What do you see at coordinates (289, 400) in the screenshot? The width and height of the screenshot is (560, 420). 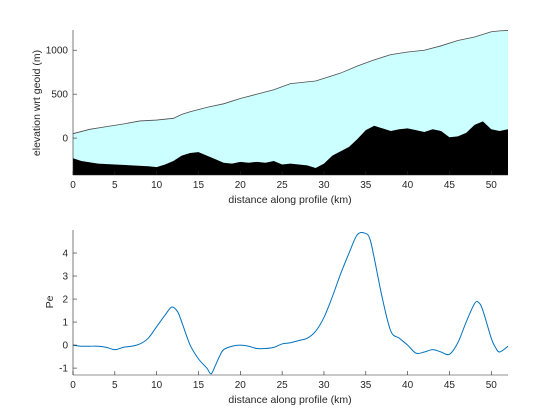 I see `pe-x-axis-label: distance along profile (km)` at bounding box center [289, 400].